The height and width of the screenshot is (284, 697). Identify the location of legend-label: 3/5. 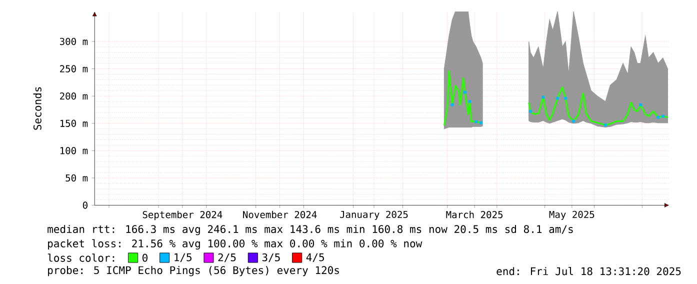
(271, 258).